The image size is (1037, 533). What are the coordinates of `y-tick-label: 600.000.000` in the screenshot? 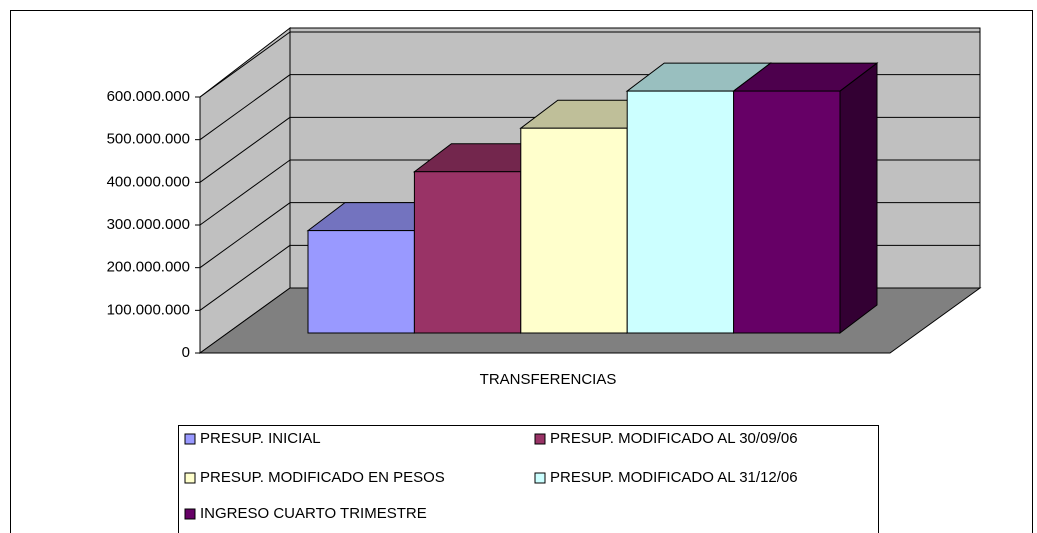 It's located at (148, 96).